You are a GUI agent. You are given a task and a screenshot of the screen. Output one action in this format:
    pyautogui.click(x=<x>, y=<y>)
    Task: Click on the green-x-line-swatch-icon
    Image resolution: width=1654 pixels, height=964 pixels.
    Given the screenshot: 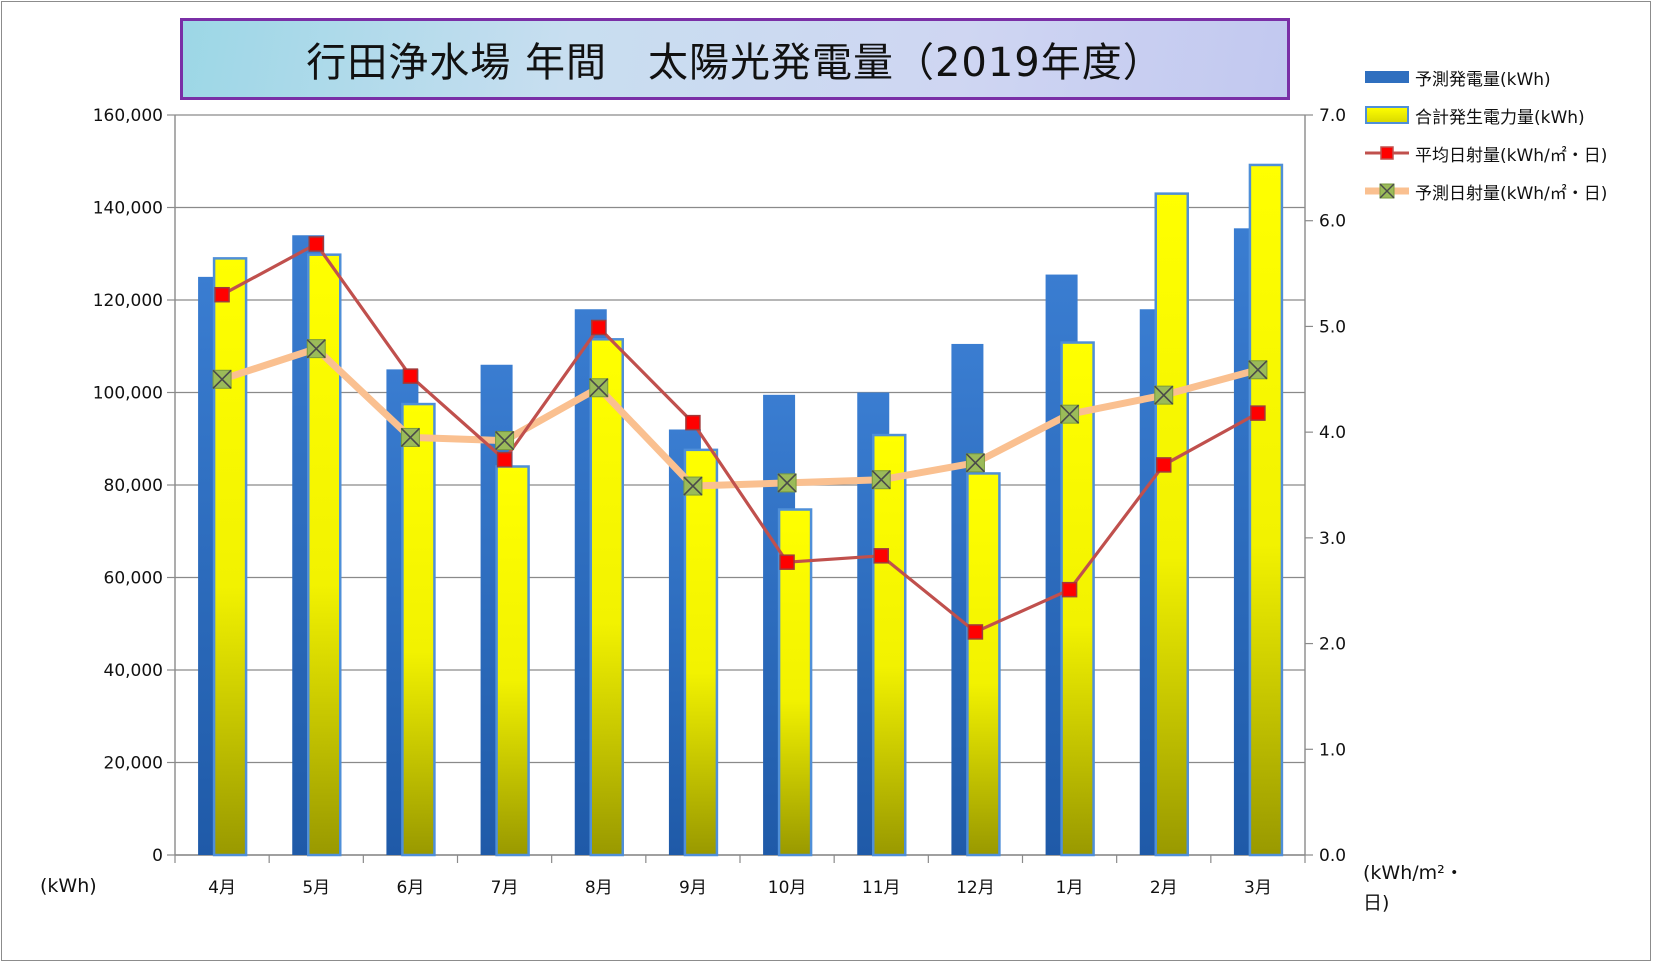 What is the action you would take?
    pyautogui.click(x=1387, y=191)
    